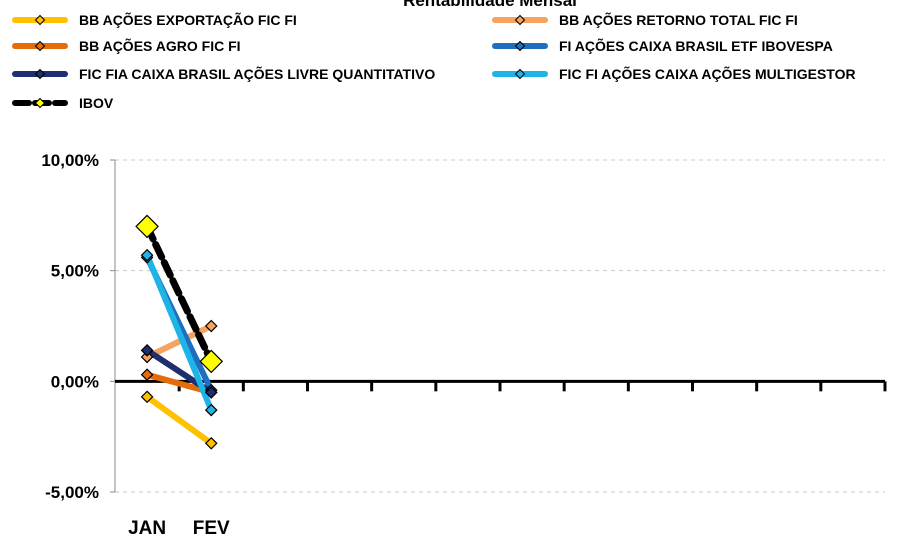 The width and height of the screenshot is (899, 543). I want to click on legend-item-1: BB AÇÕES RETORNO TOTAL FIC FI, so click(645, 19).